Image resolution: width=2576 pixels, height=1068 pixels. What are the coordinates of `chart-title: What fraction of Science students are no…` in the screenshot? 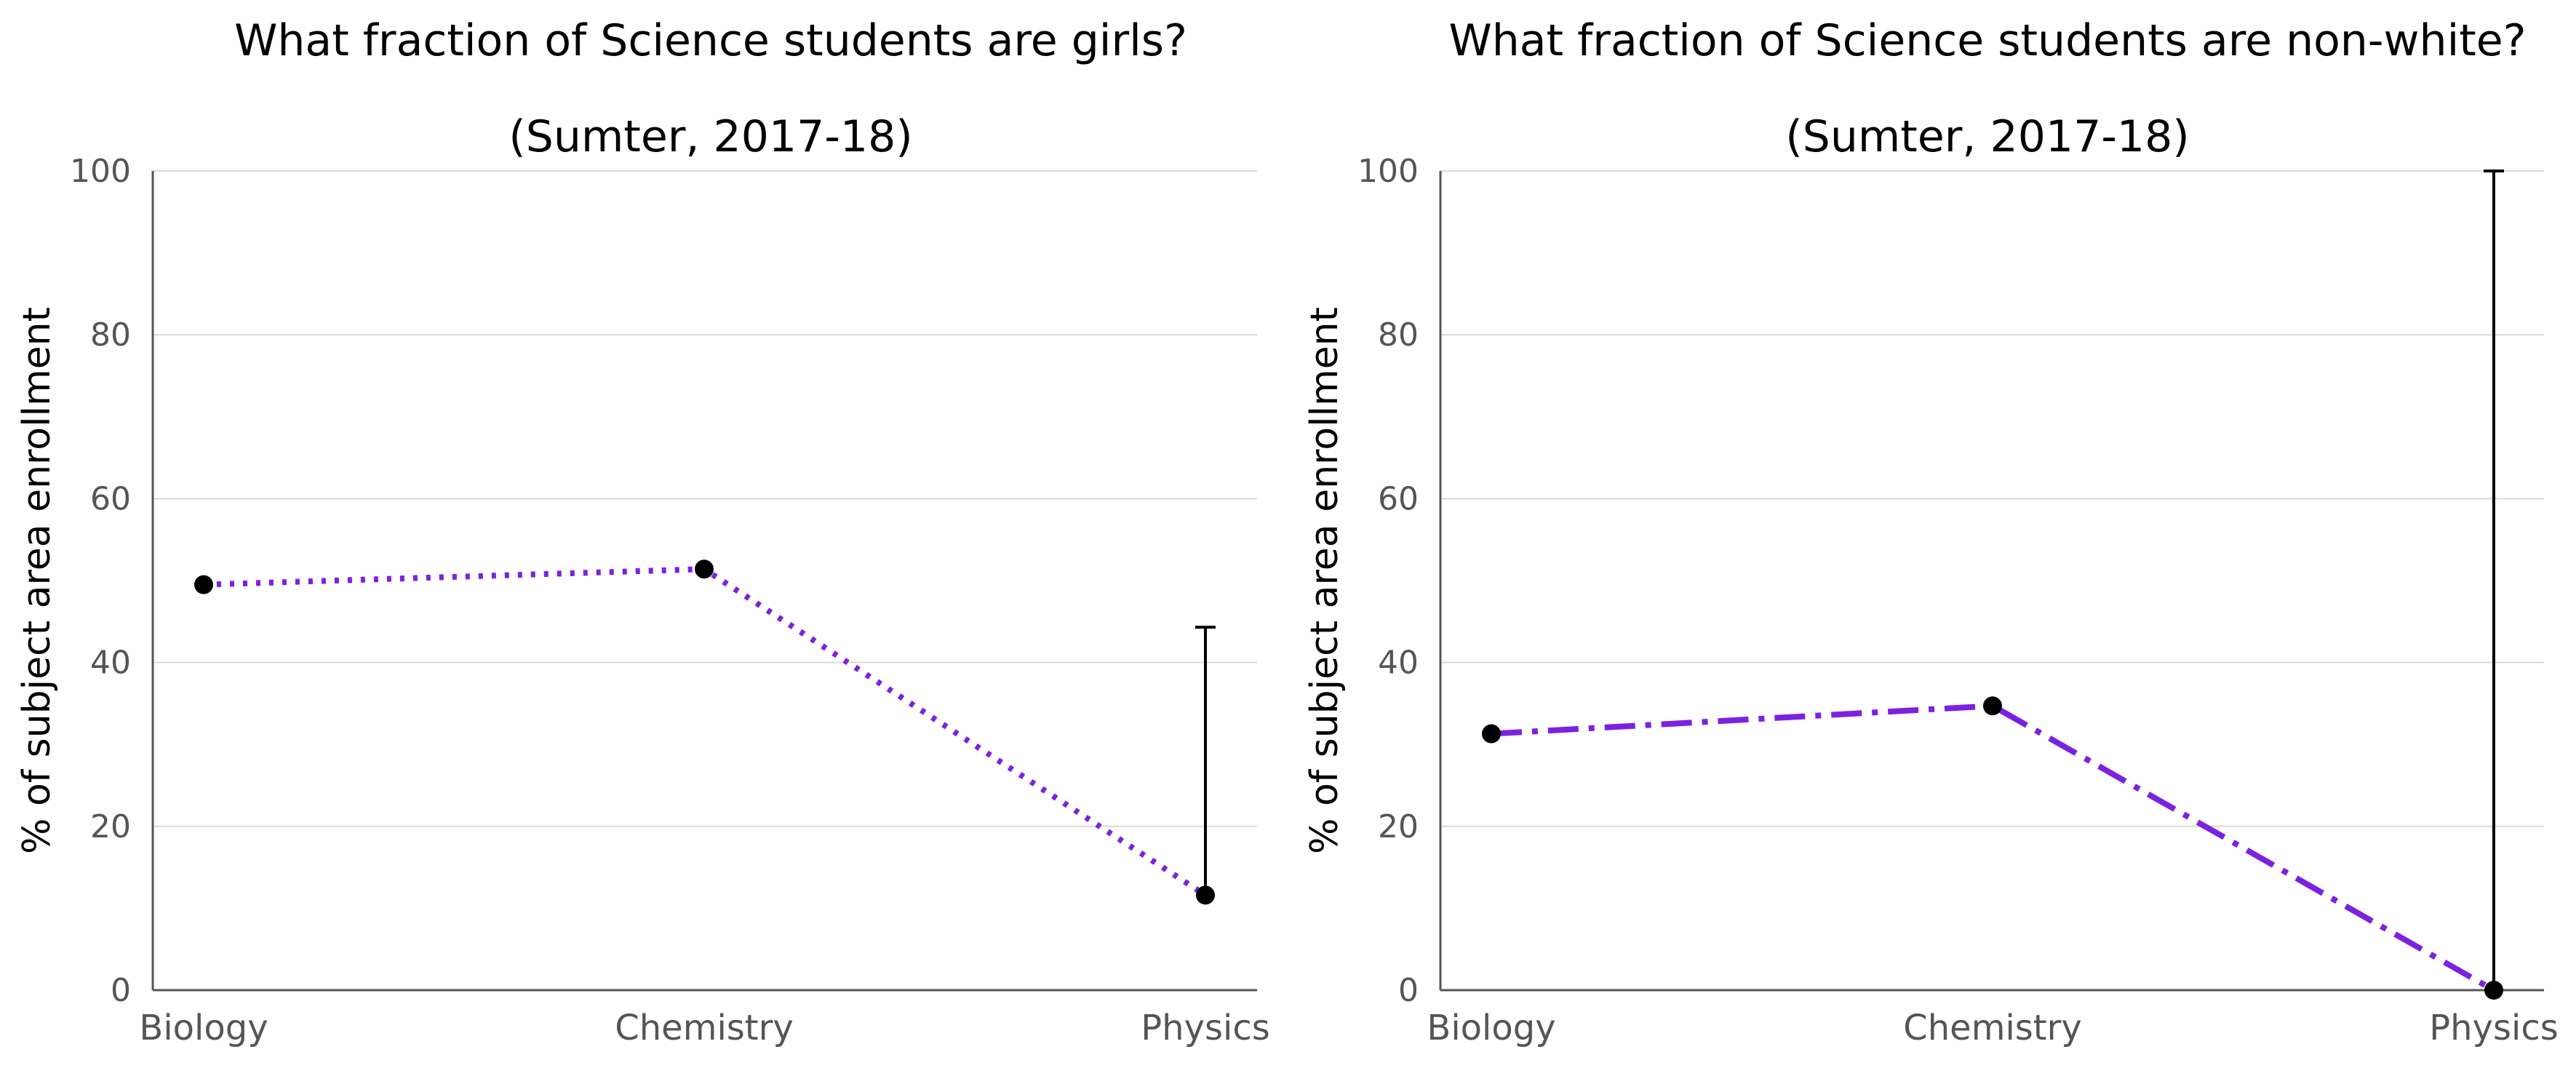 It's located at (1987, 40).